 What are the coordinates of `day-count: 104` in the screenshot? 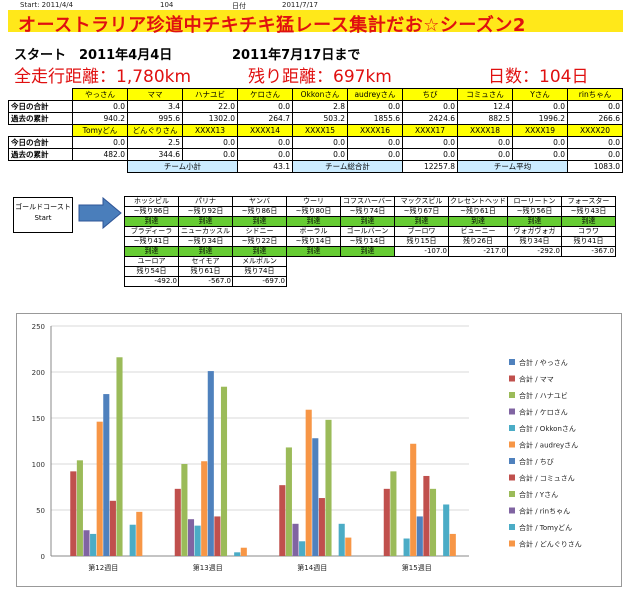 It's located at (167, 5).